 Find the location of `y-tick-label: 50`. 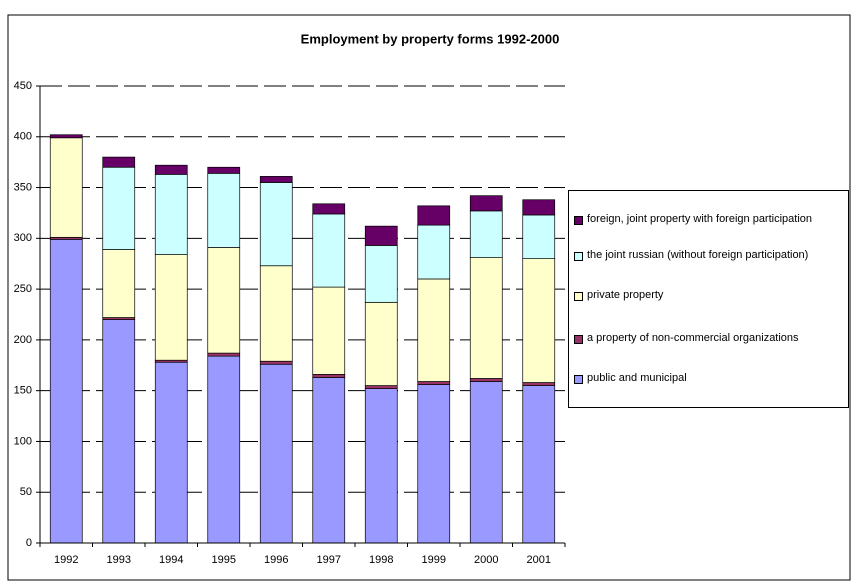

y-tick-label: 50 is located at coordinates (26, 492).